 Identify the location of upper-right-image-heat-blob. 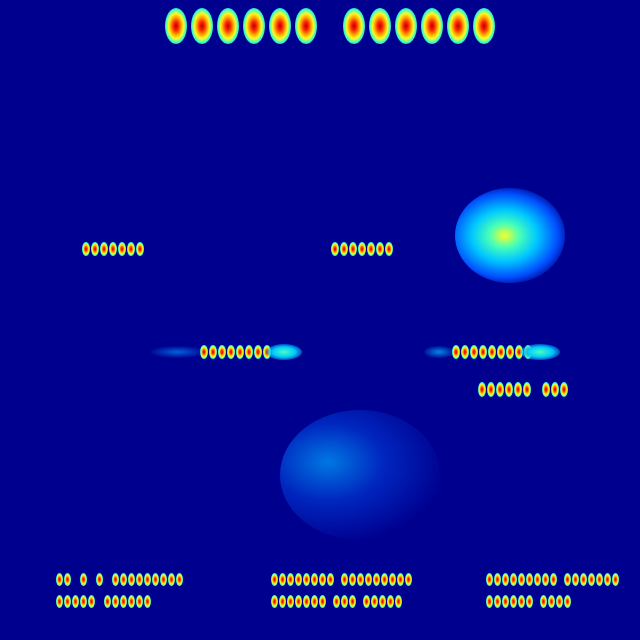
(510, 235).